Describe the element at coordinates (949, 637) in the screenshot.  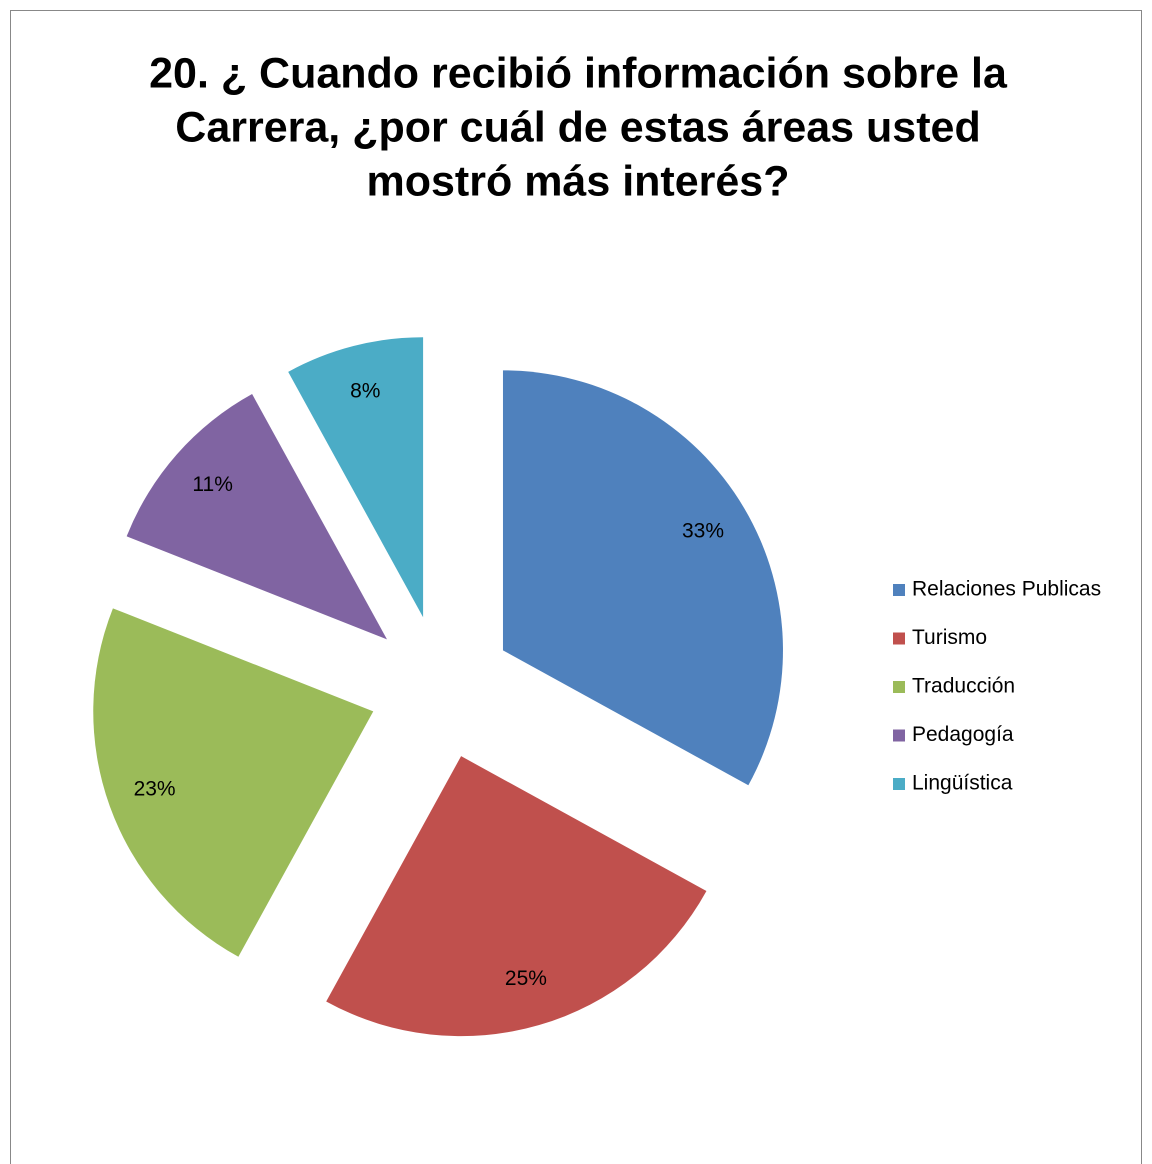
I see `legend-label: Turismo` at that location.